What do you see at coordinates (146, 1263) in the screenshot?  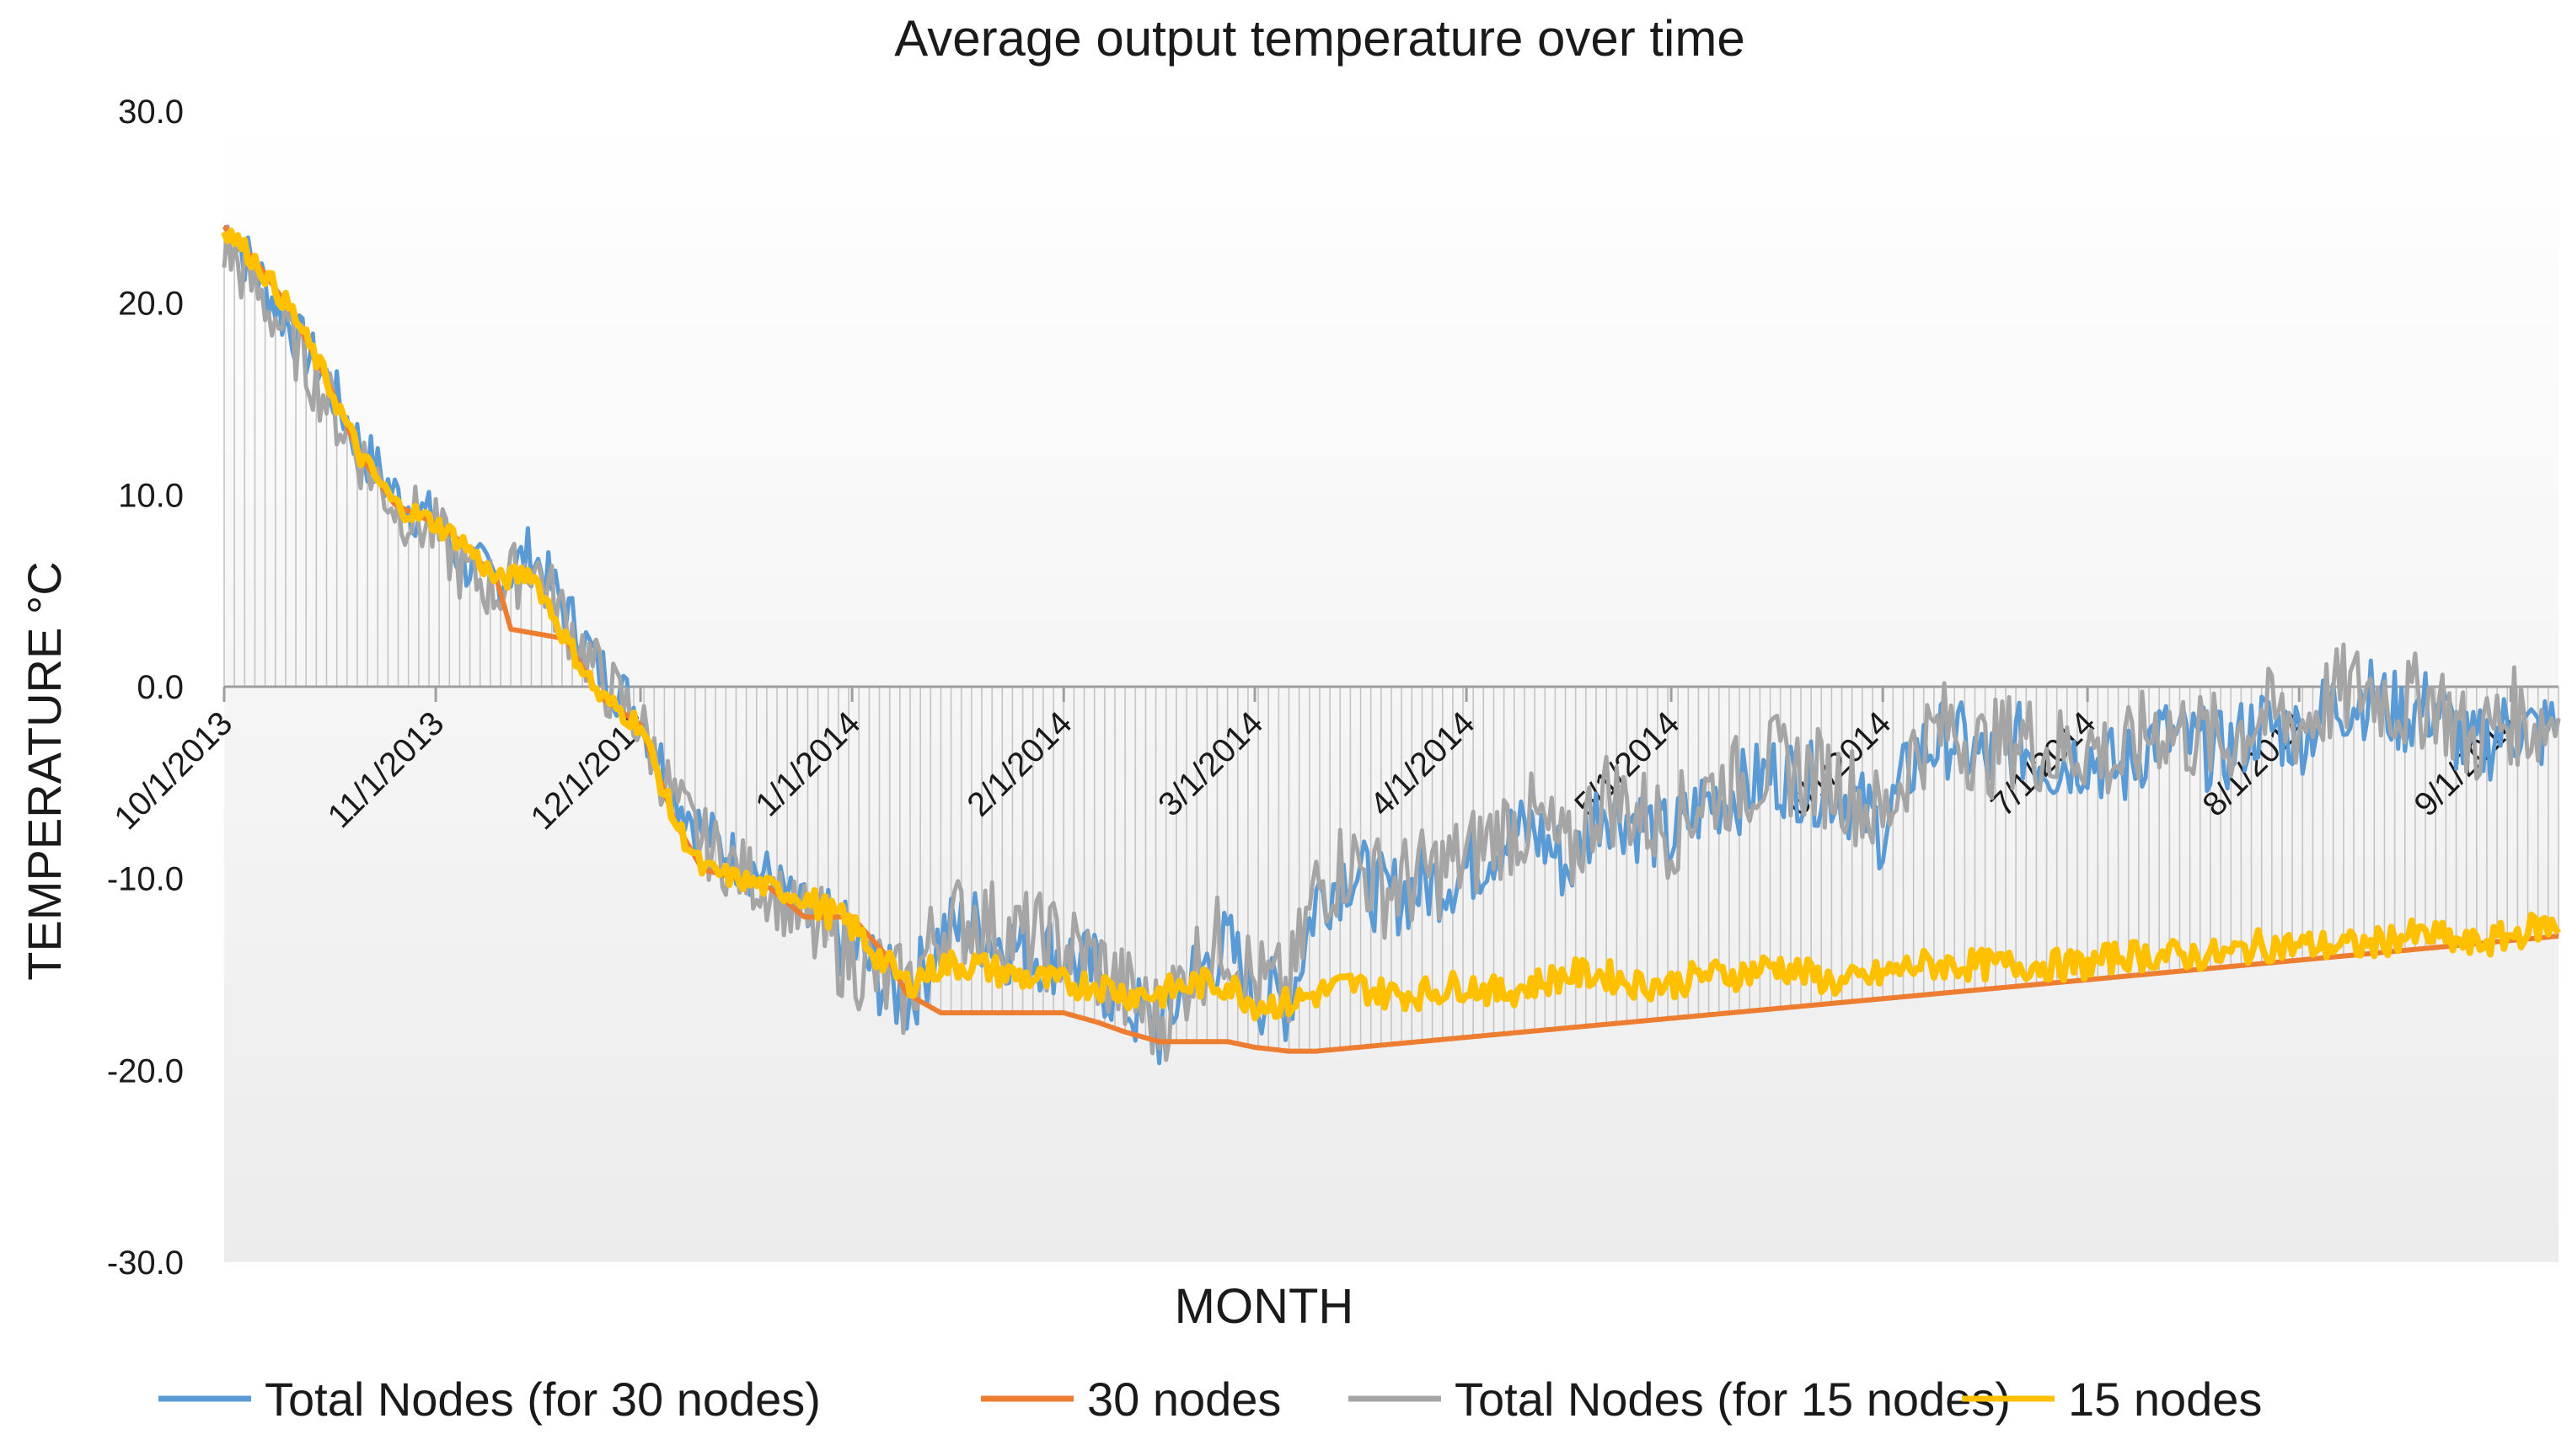 I see `y-tick-label: -30.0` at bounding box center [146, 1263].